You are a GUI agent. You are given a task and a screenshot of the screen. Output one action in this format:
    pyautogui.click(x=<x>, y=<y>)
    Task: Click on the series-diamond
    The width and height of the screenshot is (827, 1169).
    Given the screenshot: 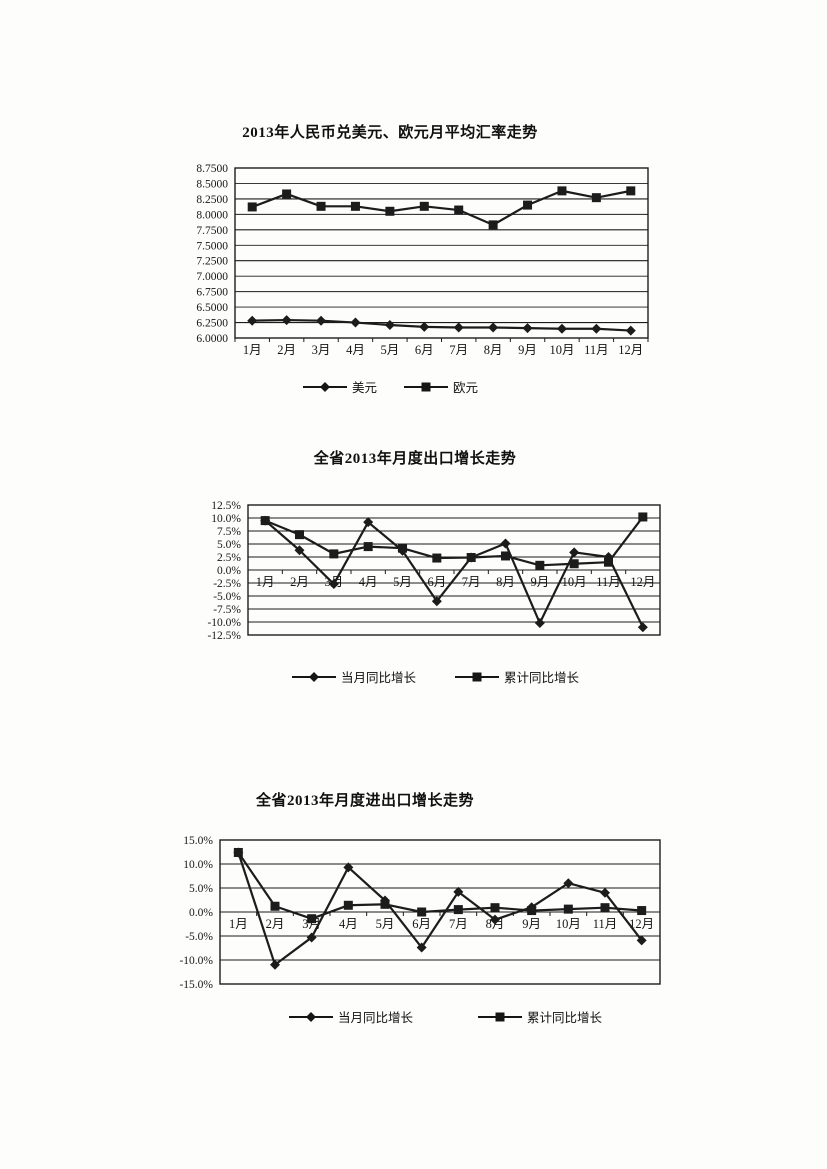 What is the action you would take?
    pyautogui.click(x=441, y=325)
    